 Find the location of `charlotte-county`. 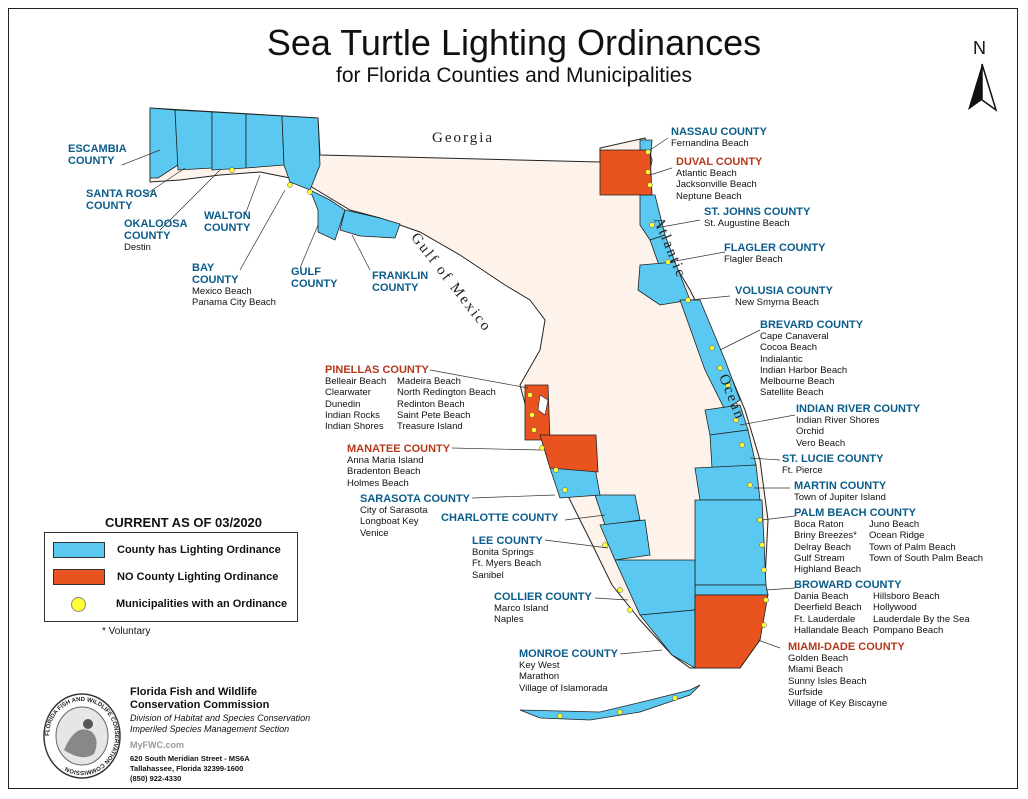

charlotte-county is located at coordinates (617, 510).